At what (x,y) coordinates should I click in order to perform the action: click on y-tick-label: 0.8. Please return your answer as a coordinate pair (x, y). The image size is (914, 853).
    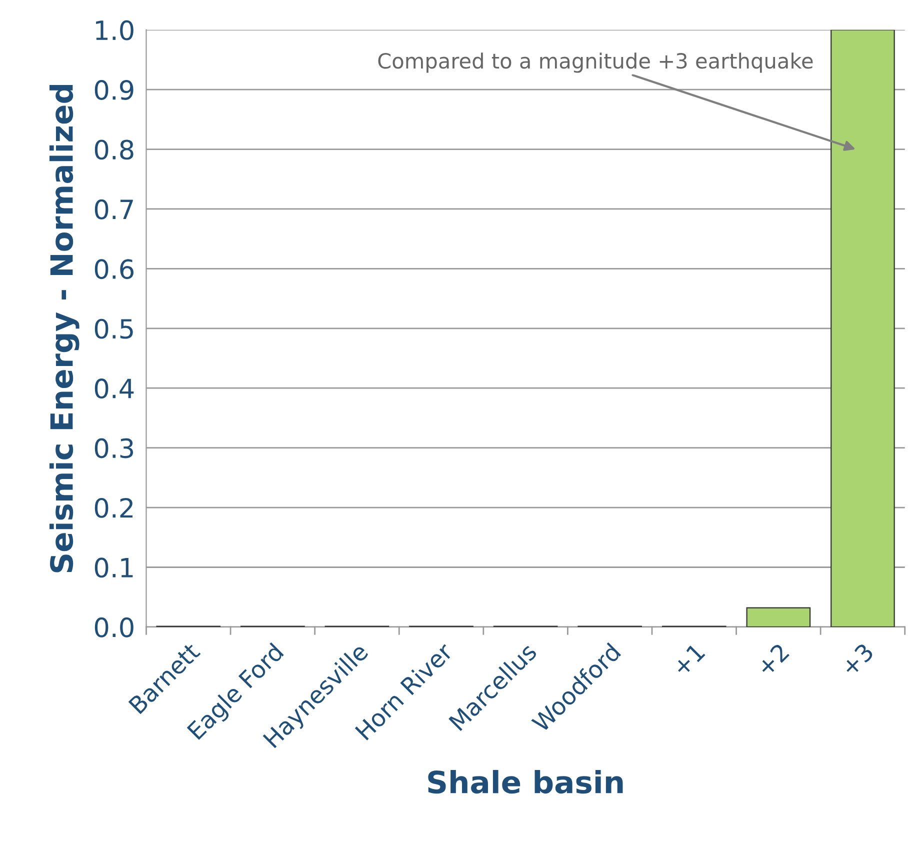
    Looking at the image, I should click on (114, 150).